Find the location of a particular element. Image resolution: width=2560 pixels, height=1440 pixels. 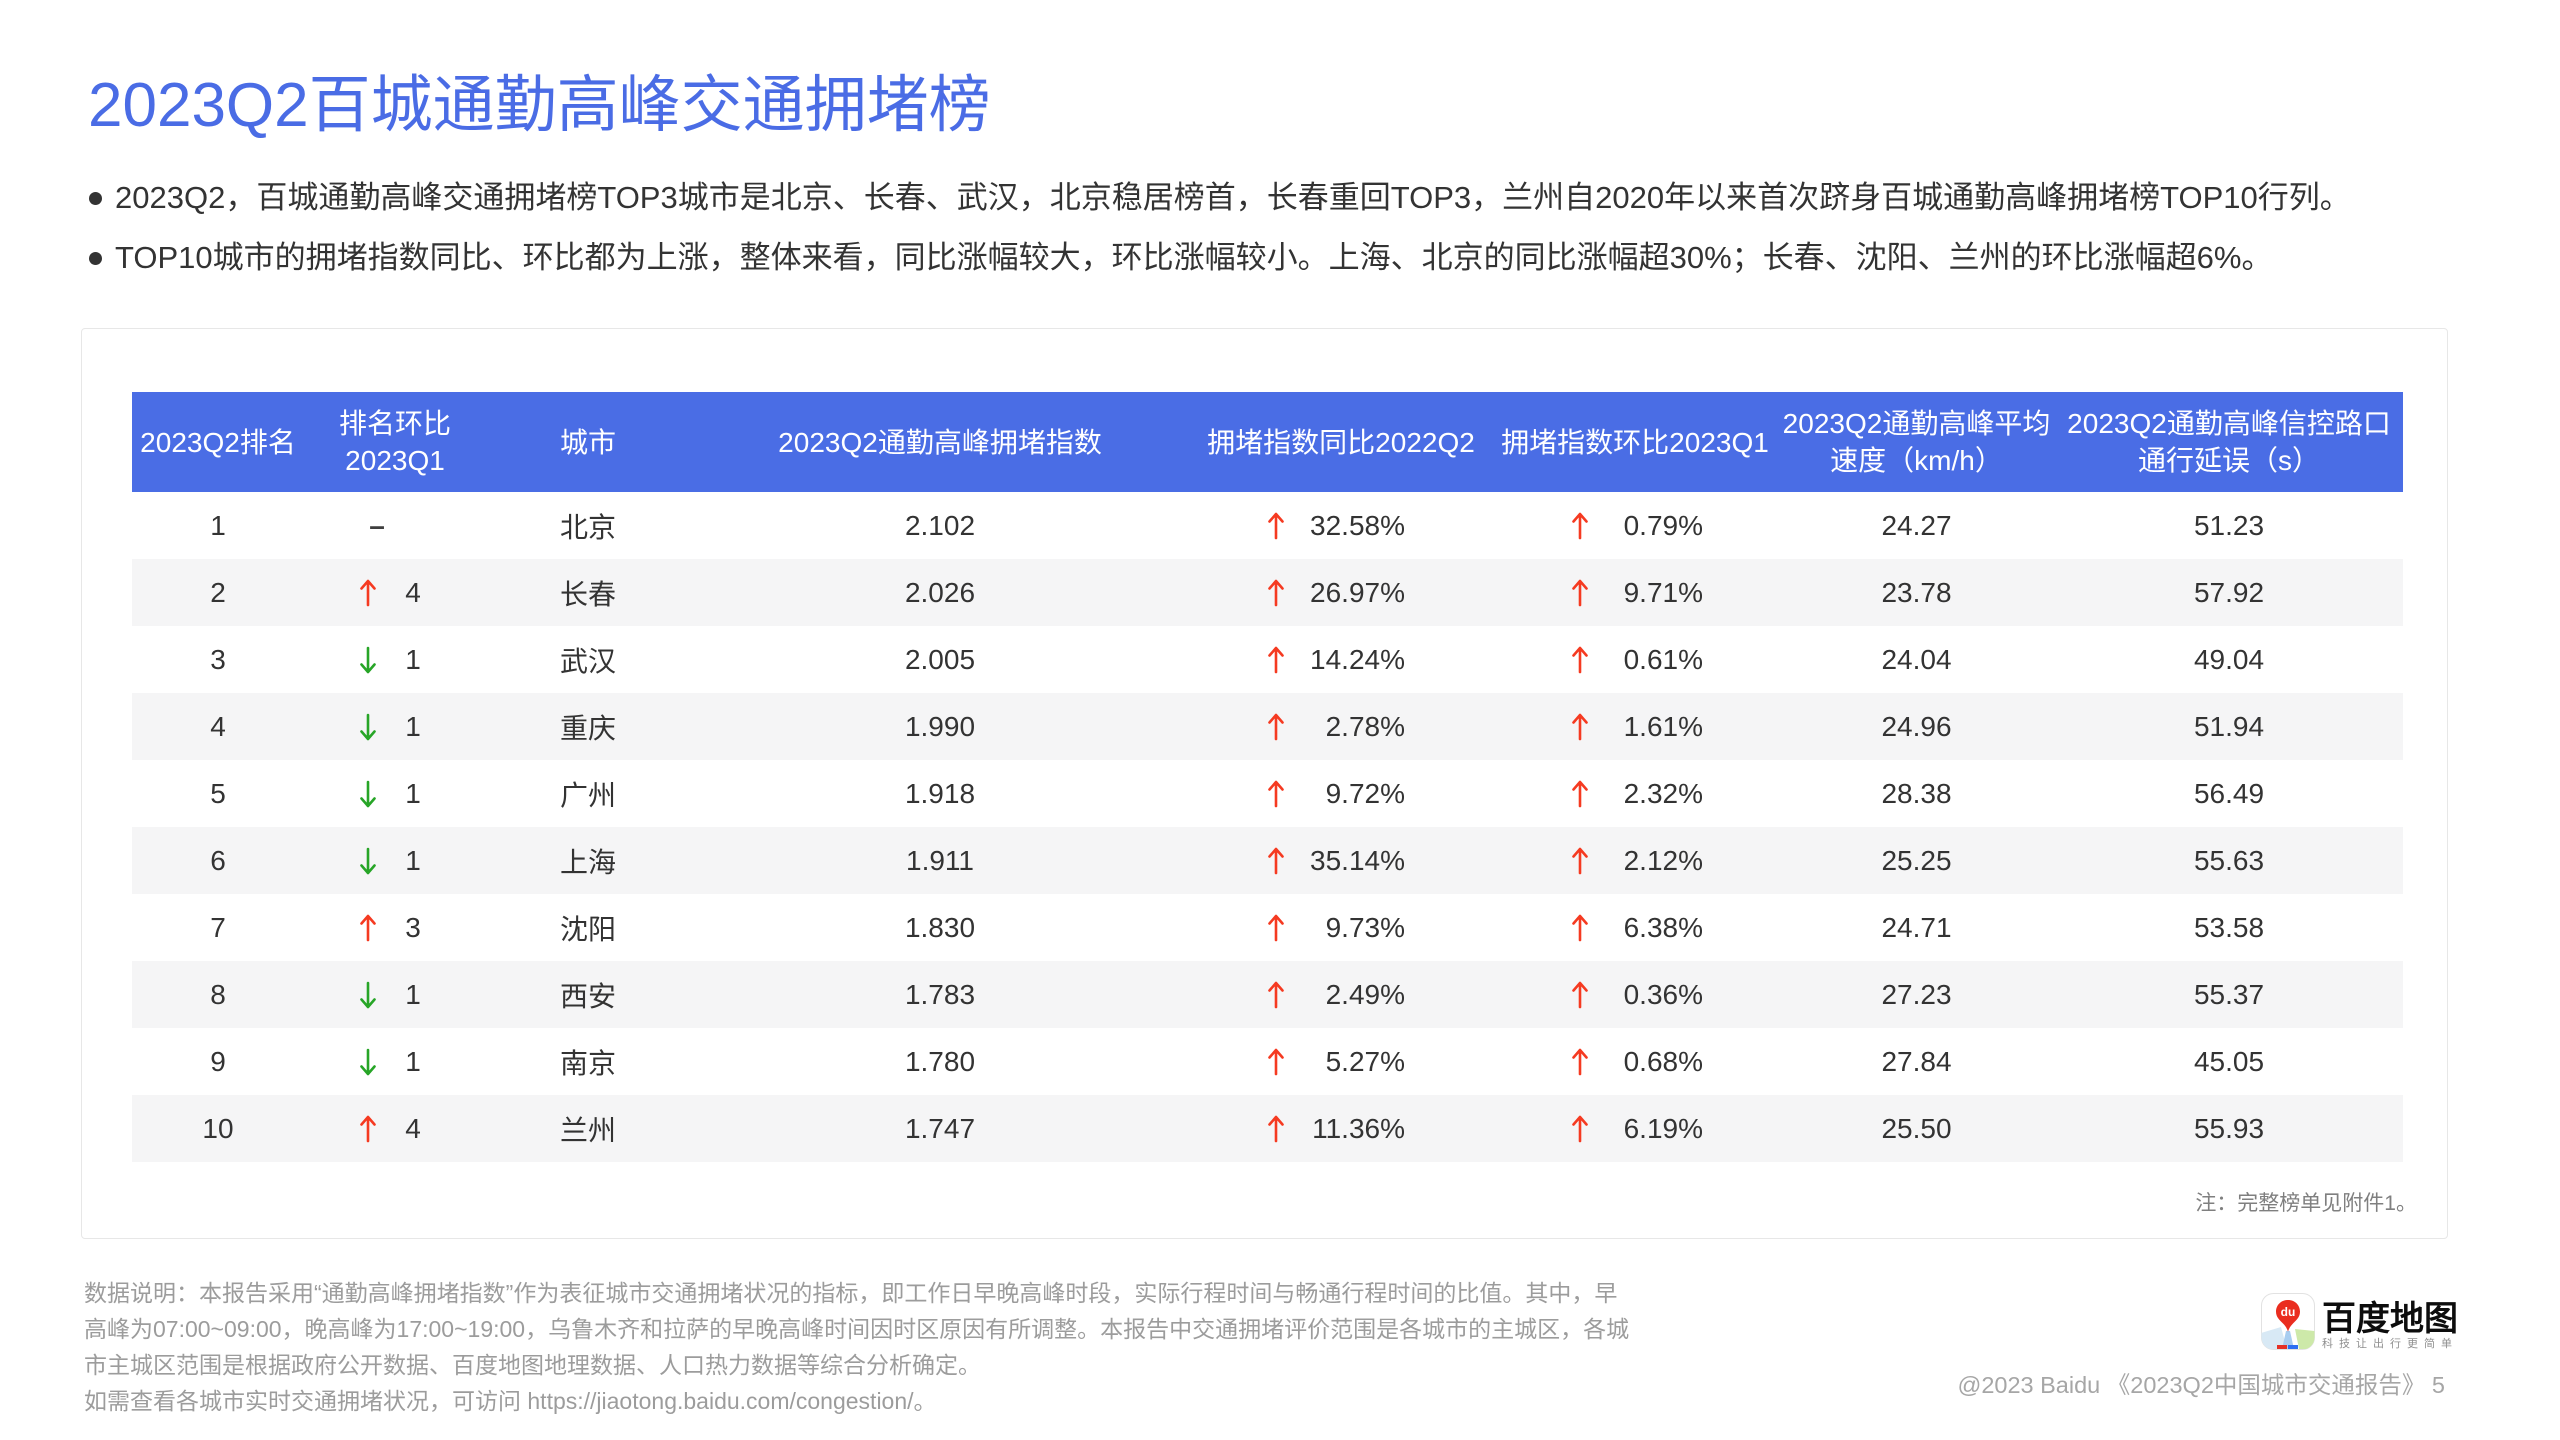

cell-index: 1.783 is located at coordinates (940, 994).